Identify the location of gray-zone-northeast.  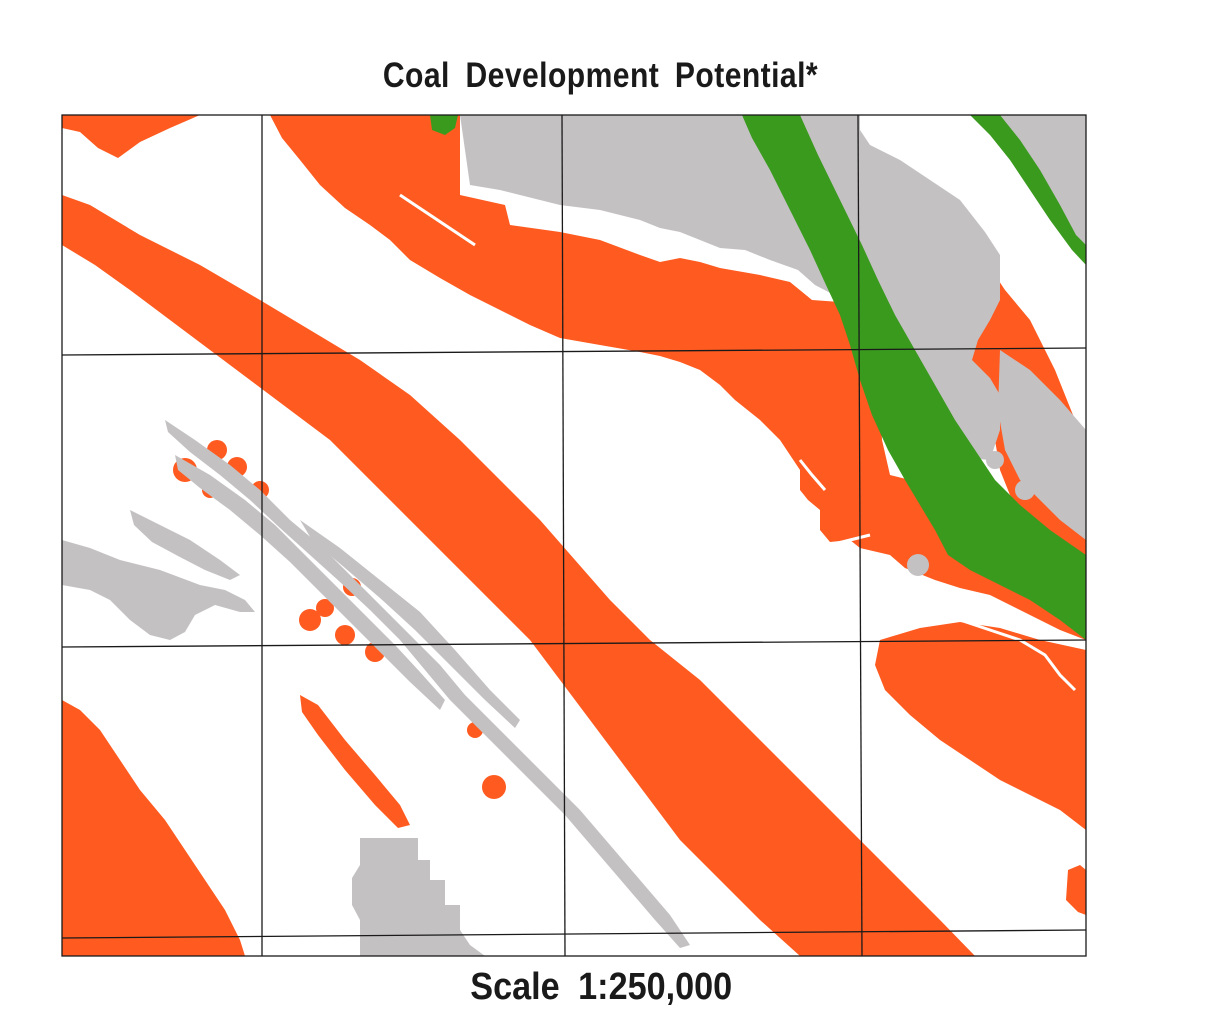
(1030, 180).